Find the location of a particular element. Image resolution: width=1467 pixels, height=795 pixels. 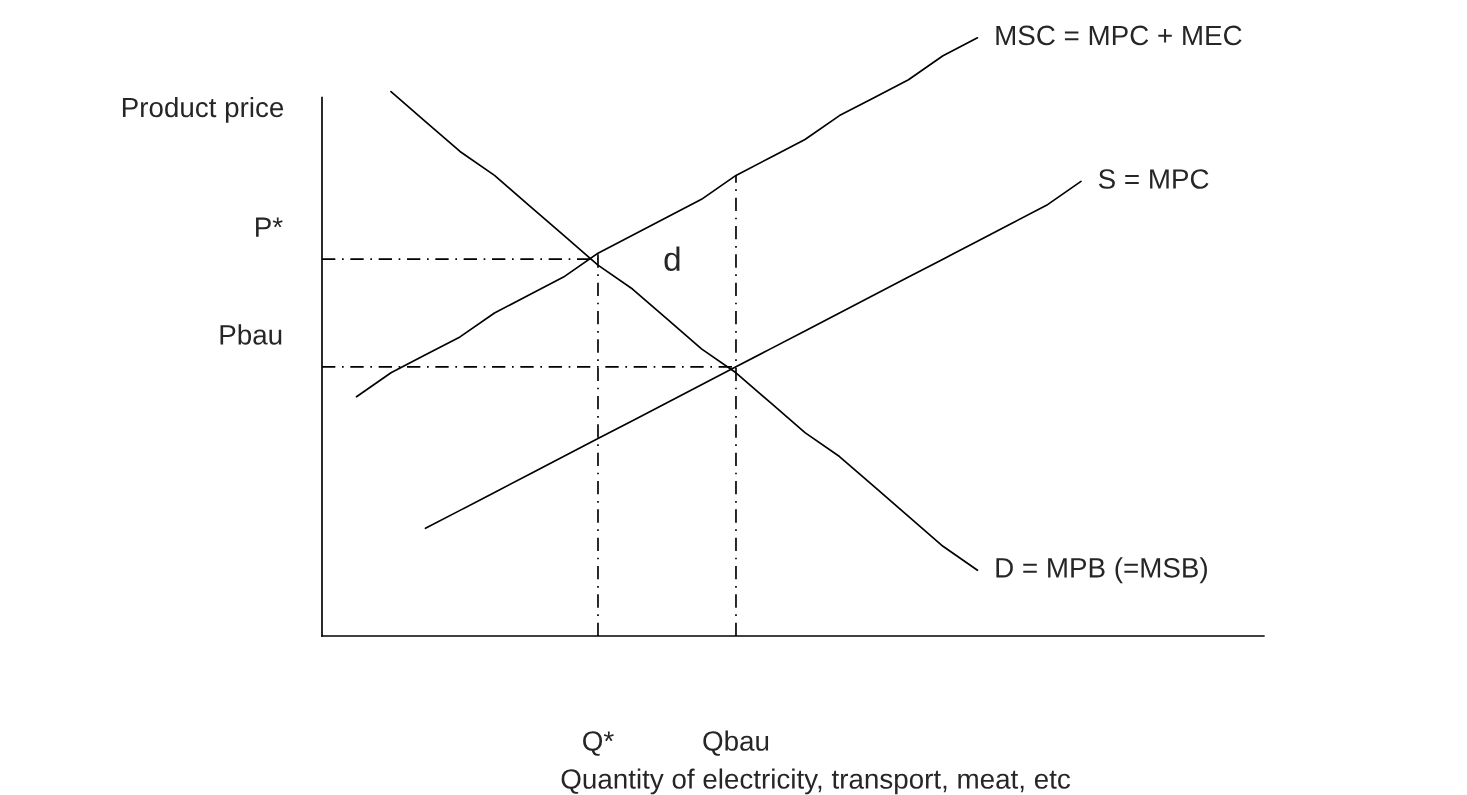

annotation: d is located at coordinates (672, 258).